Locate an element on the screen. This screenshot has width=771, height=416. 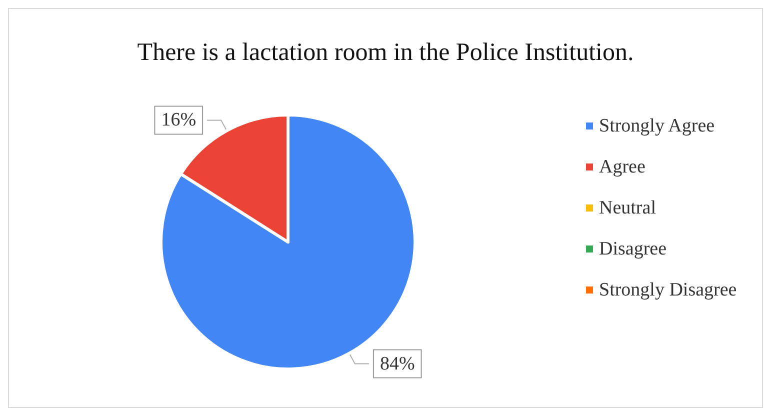
legend-label: Neutral is located at coordinates (627, 208).